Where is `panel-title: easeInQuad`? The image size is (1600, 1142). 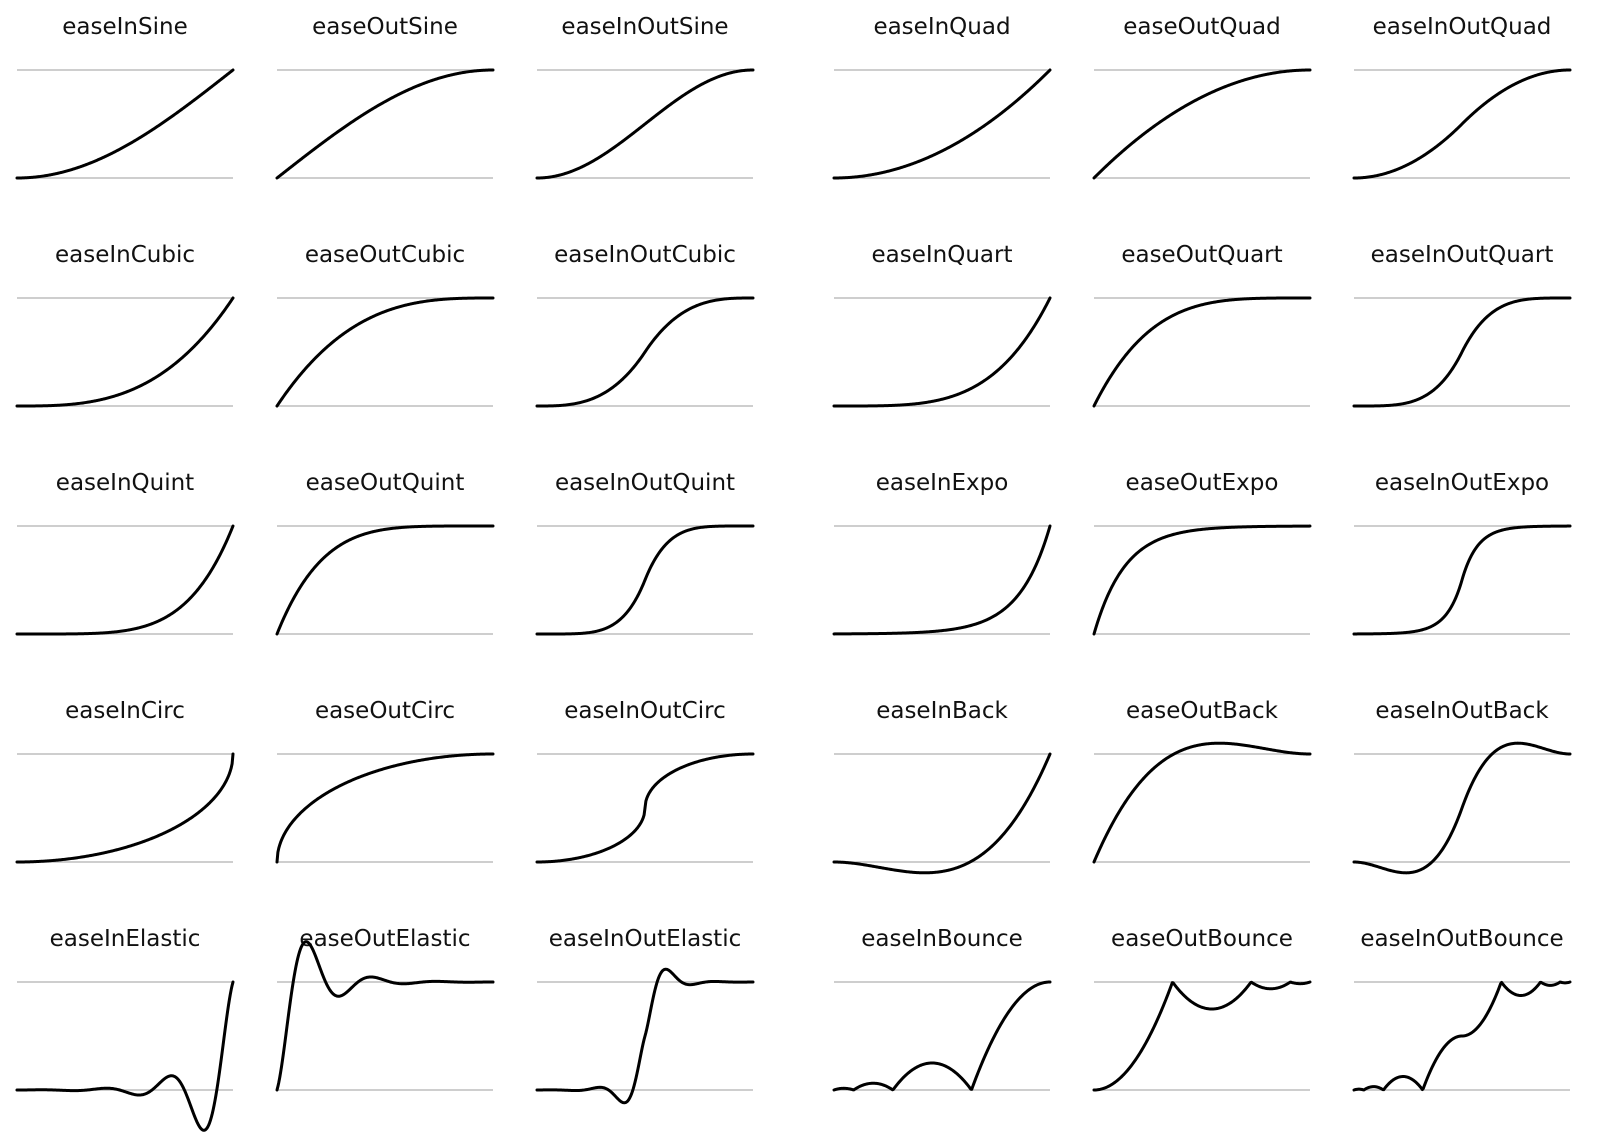 panel-title: easeInQuad is located at coordinates (941, 27).